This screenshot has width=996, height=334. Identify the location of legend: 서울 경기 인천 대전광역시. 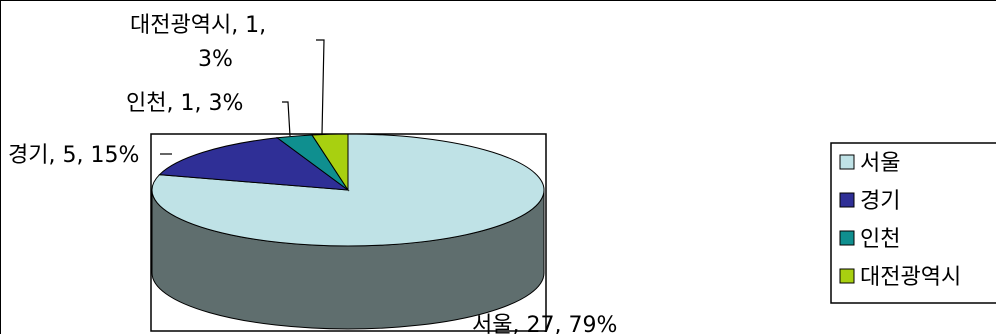
(913, 223).